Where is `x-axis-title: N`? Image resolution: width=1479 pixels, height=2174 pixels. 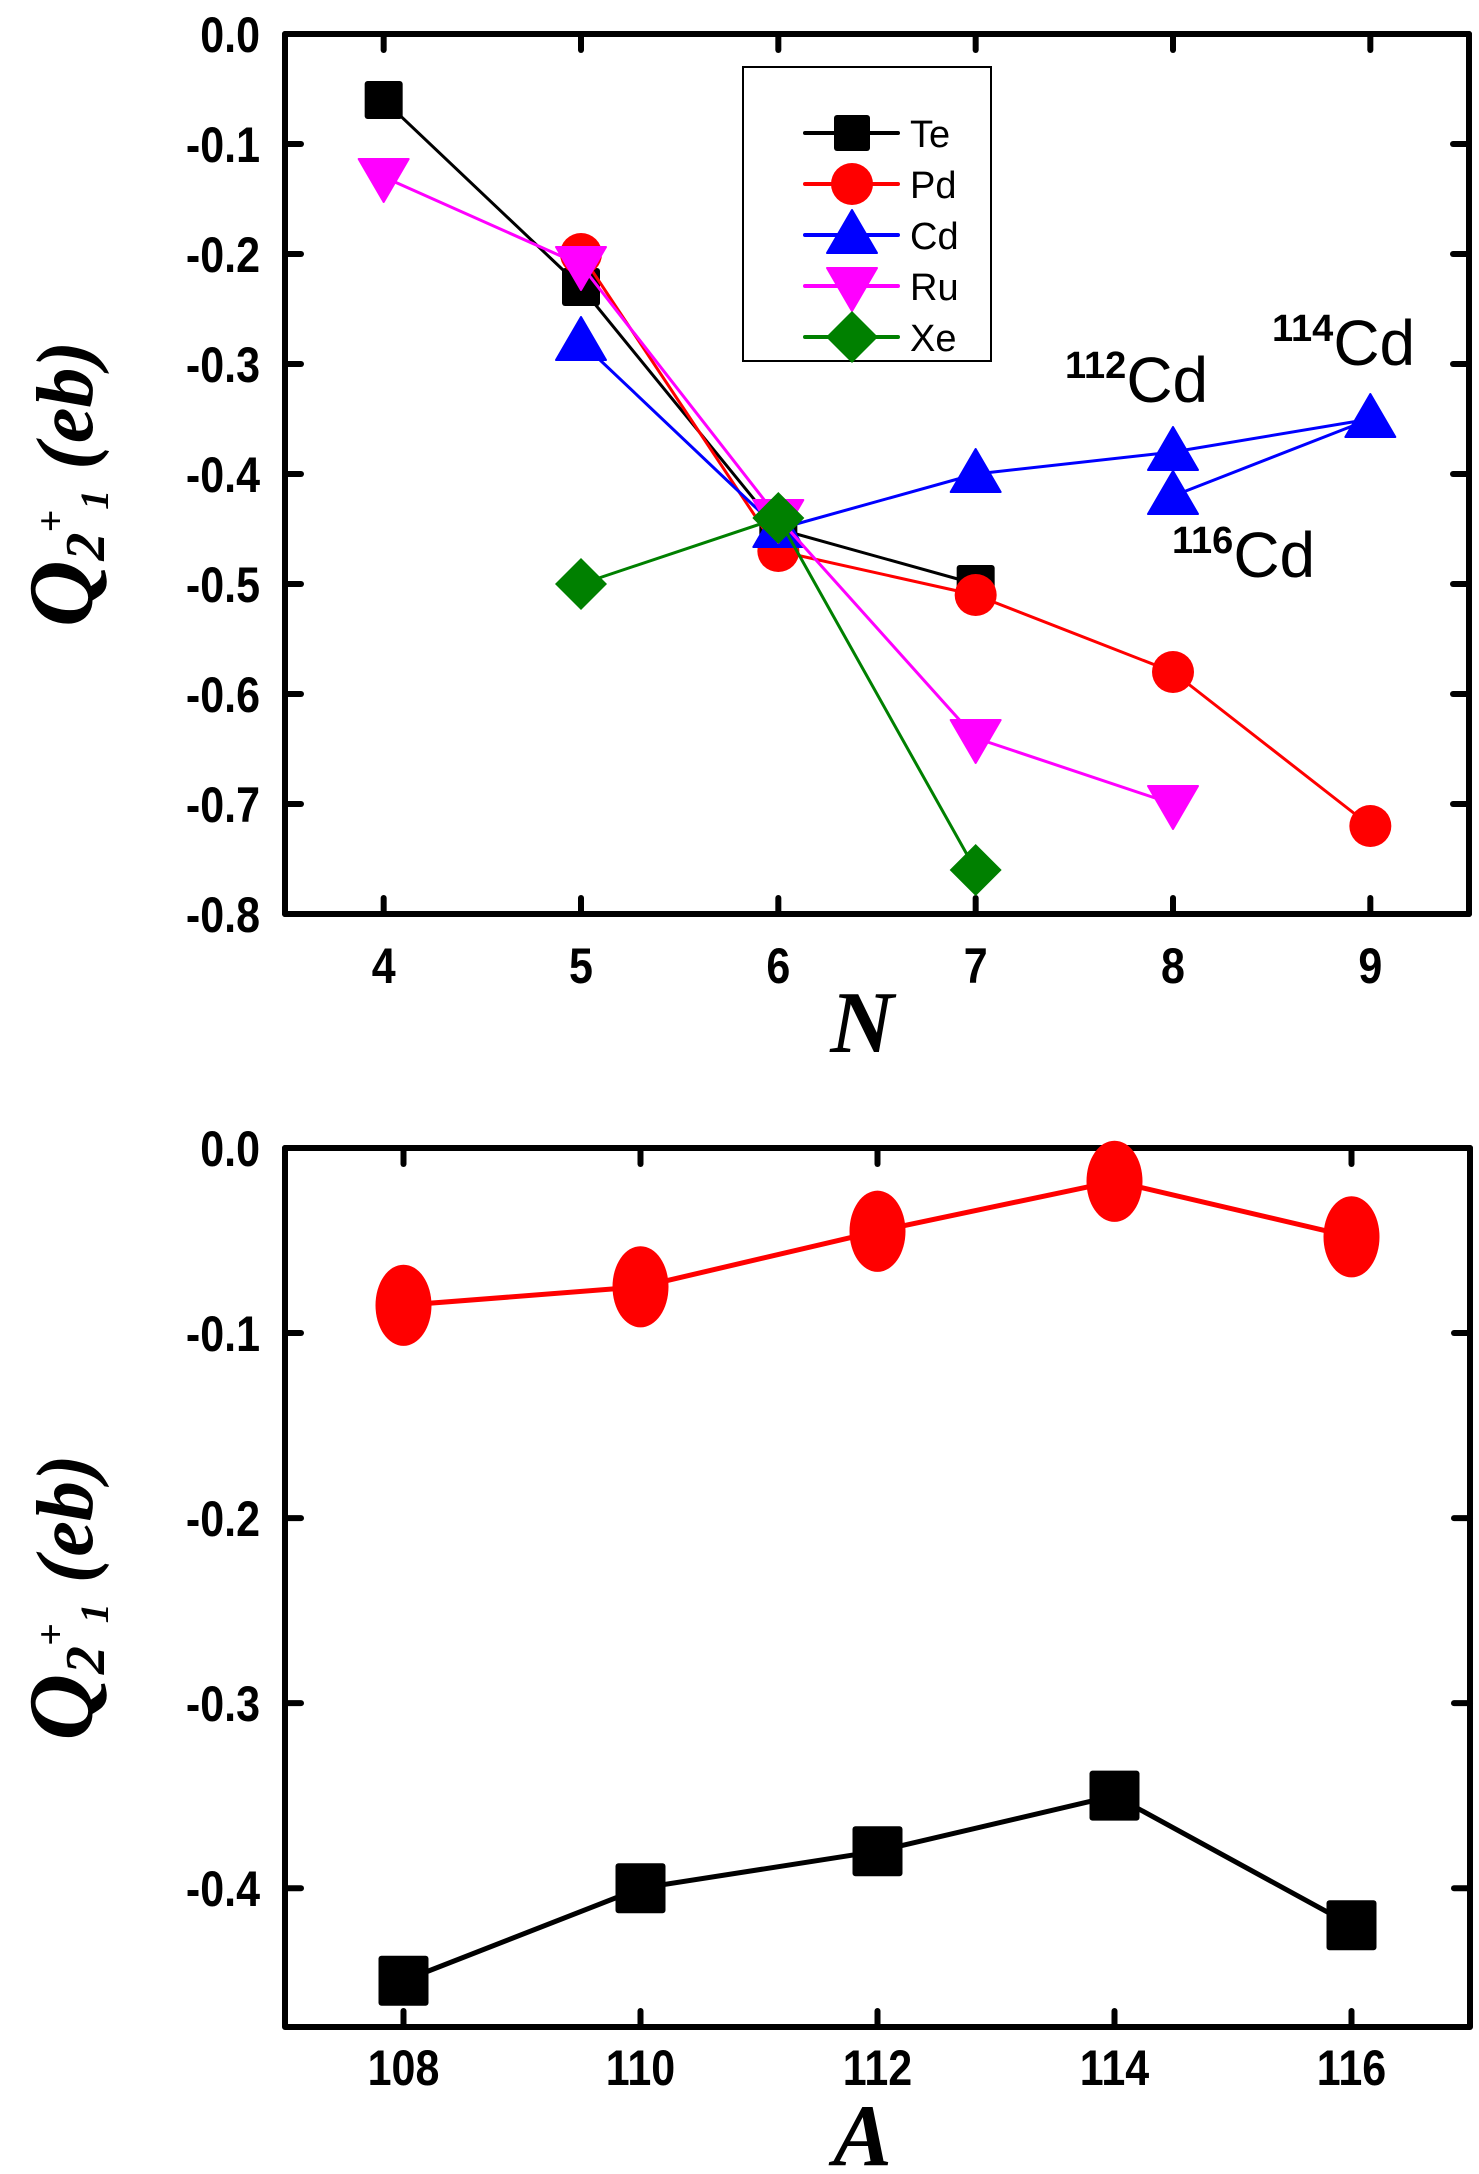 x-axis-title: N is located at coordinates (863, 1023).